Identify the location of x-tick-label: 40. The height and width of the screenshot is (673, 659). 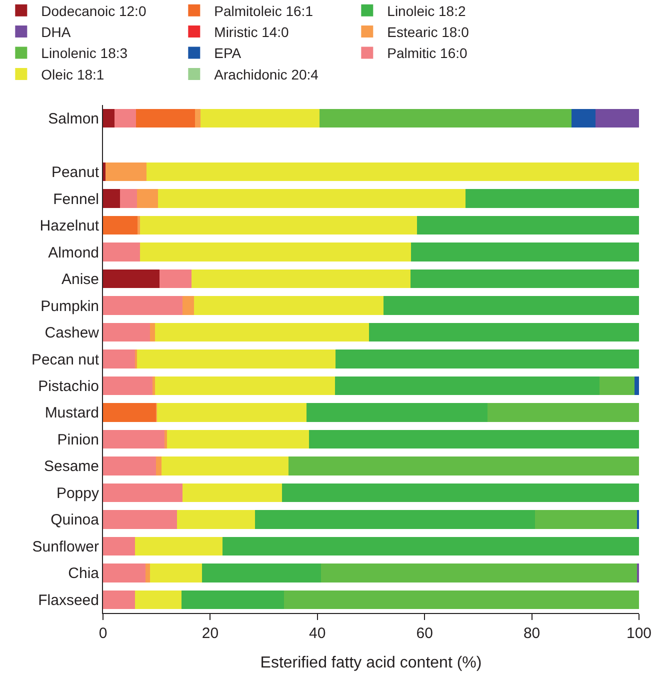
(317, 633).